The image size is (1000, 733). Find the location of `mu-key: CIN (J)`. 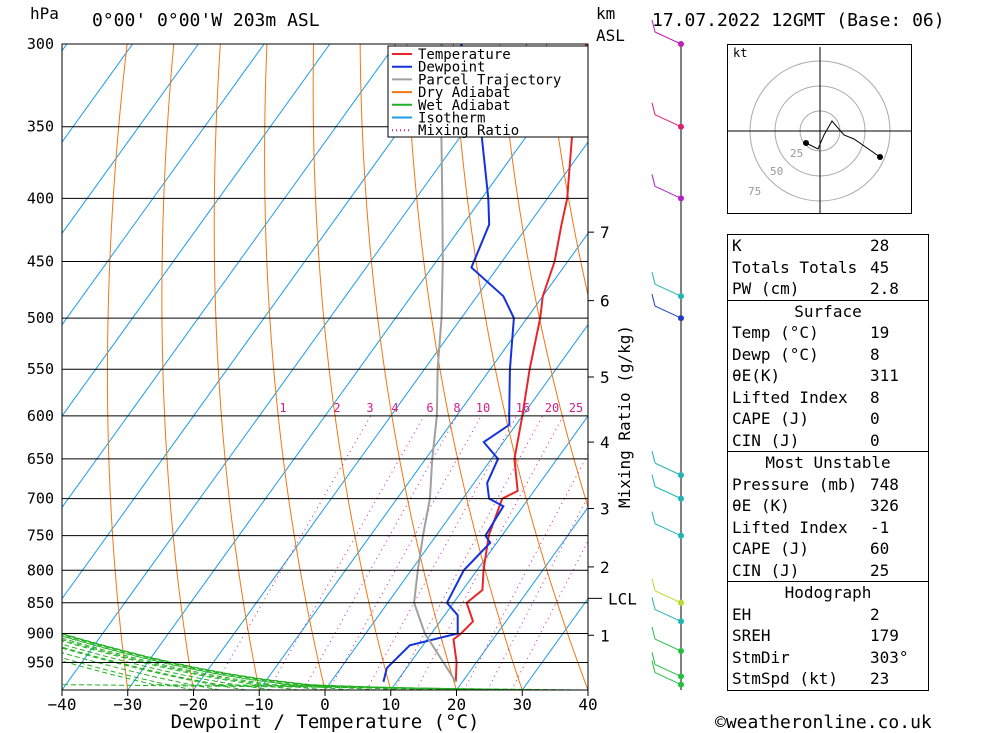

mu-key: CIN (J) is located at coordinates (766, 570).